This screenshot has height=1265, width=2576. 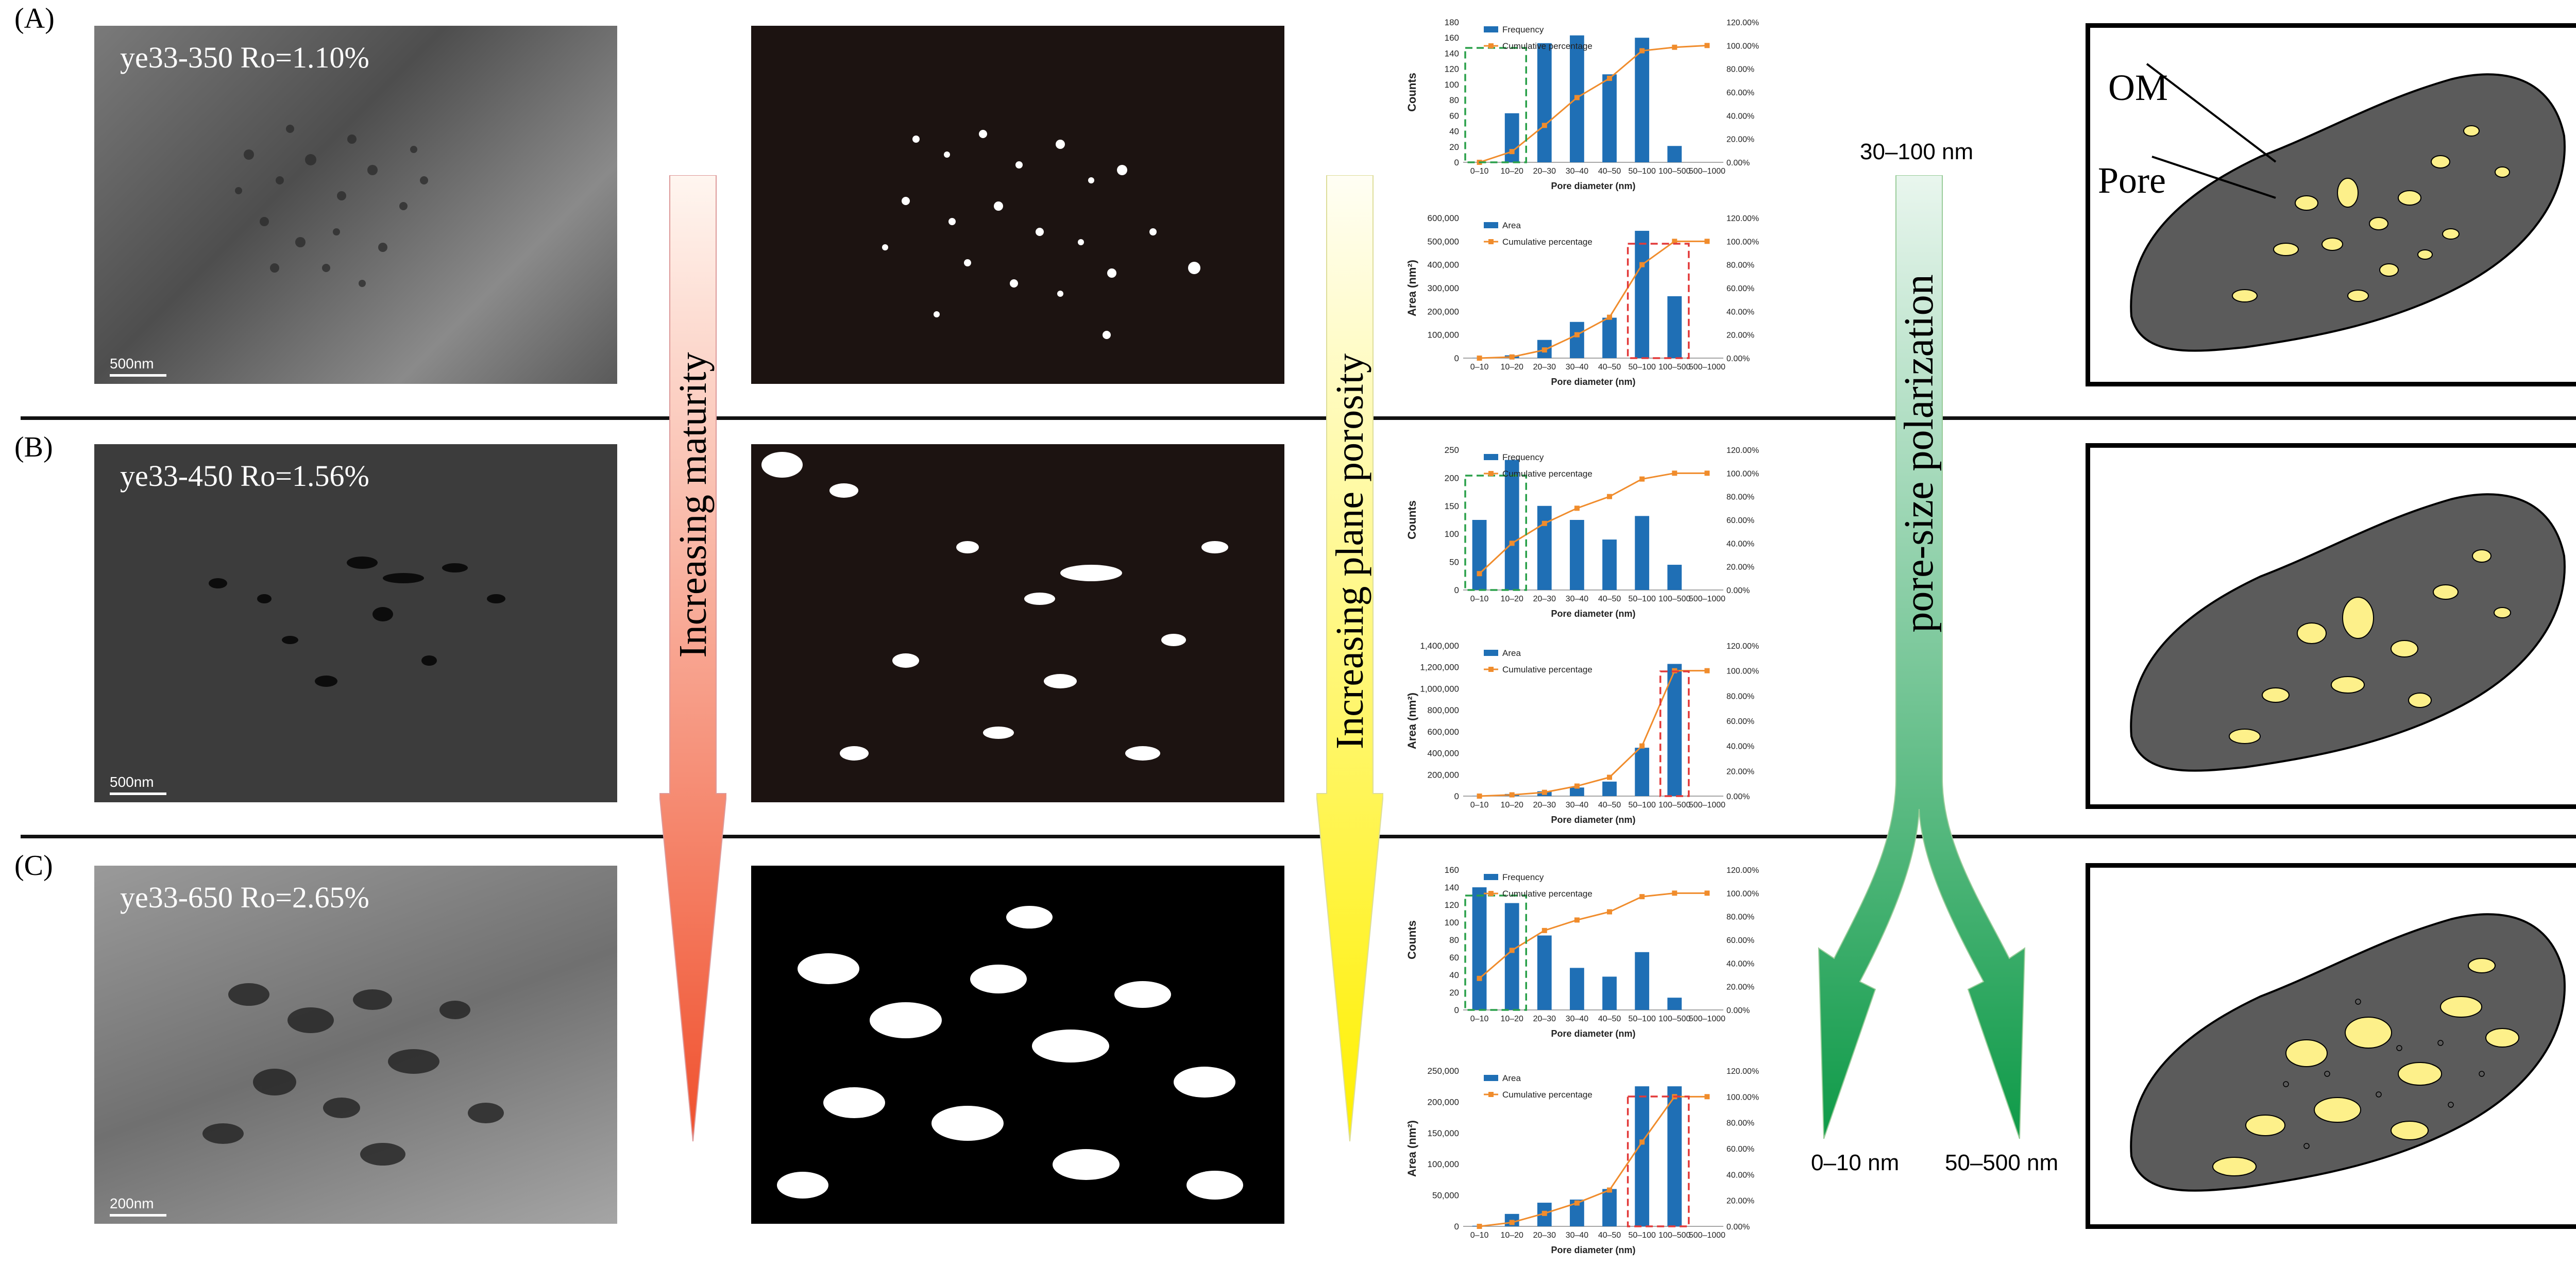 What do you see at coordinates (1017, 205) in the screenshot?
I see `binary-image-a` at bounding box center [1017, 205].